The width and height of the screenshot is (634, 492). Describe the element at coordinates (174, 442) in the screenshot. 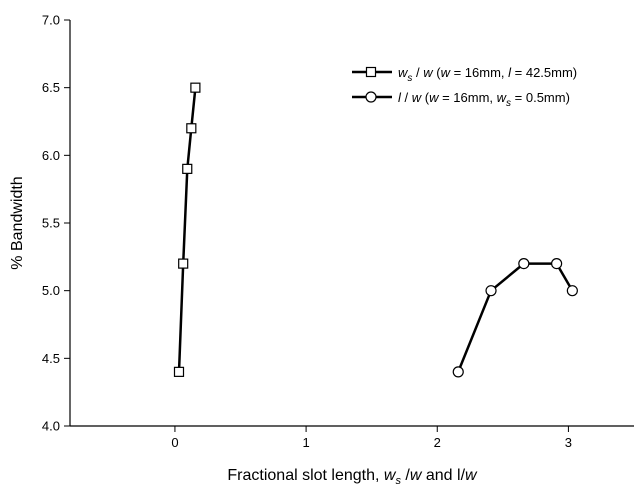

I see `x-tick-label: 0` at that location.